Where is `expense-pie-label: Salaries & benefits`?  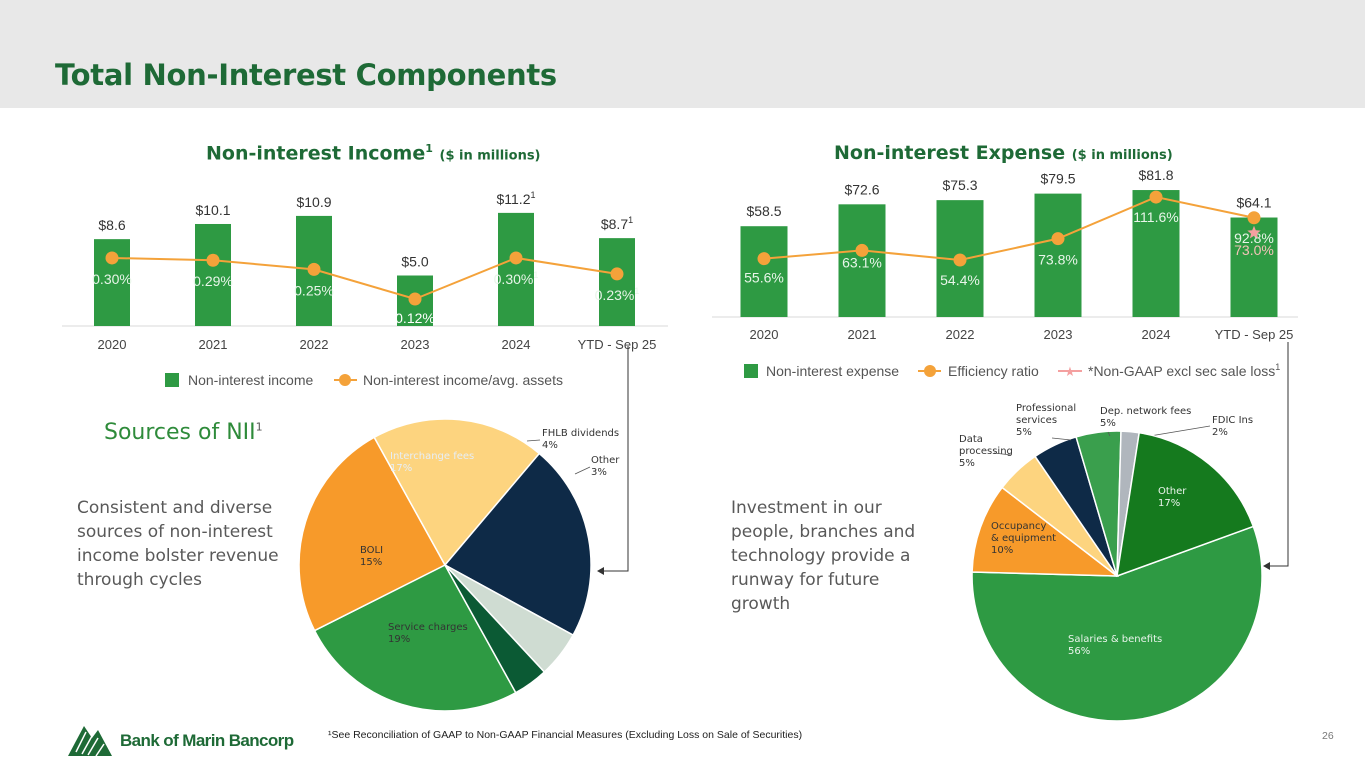
expense-pie-label: Salaries & benefits is located at coordinates (1115, 639).